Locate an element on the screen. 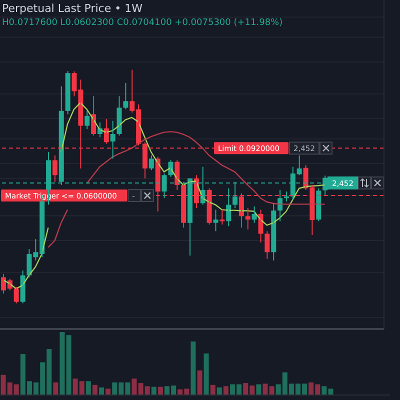 The width and height of the screenshot is (400, 400). chart-title: Perpetual Last Price • 1W is located at coordinates (73, 9).